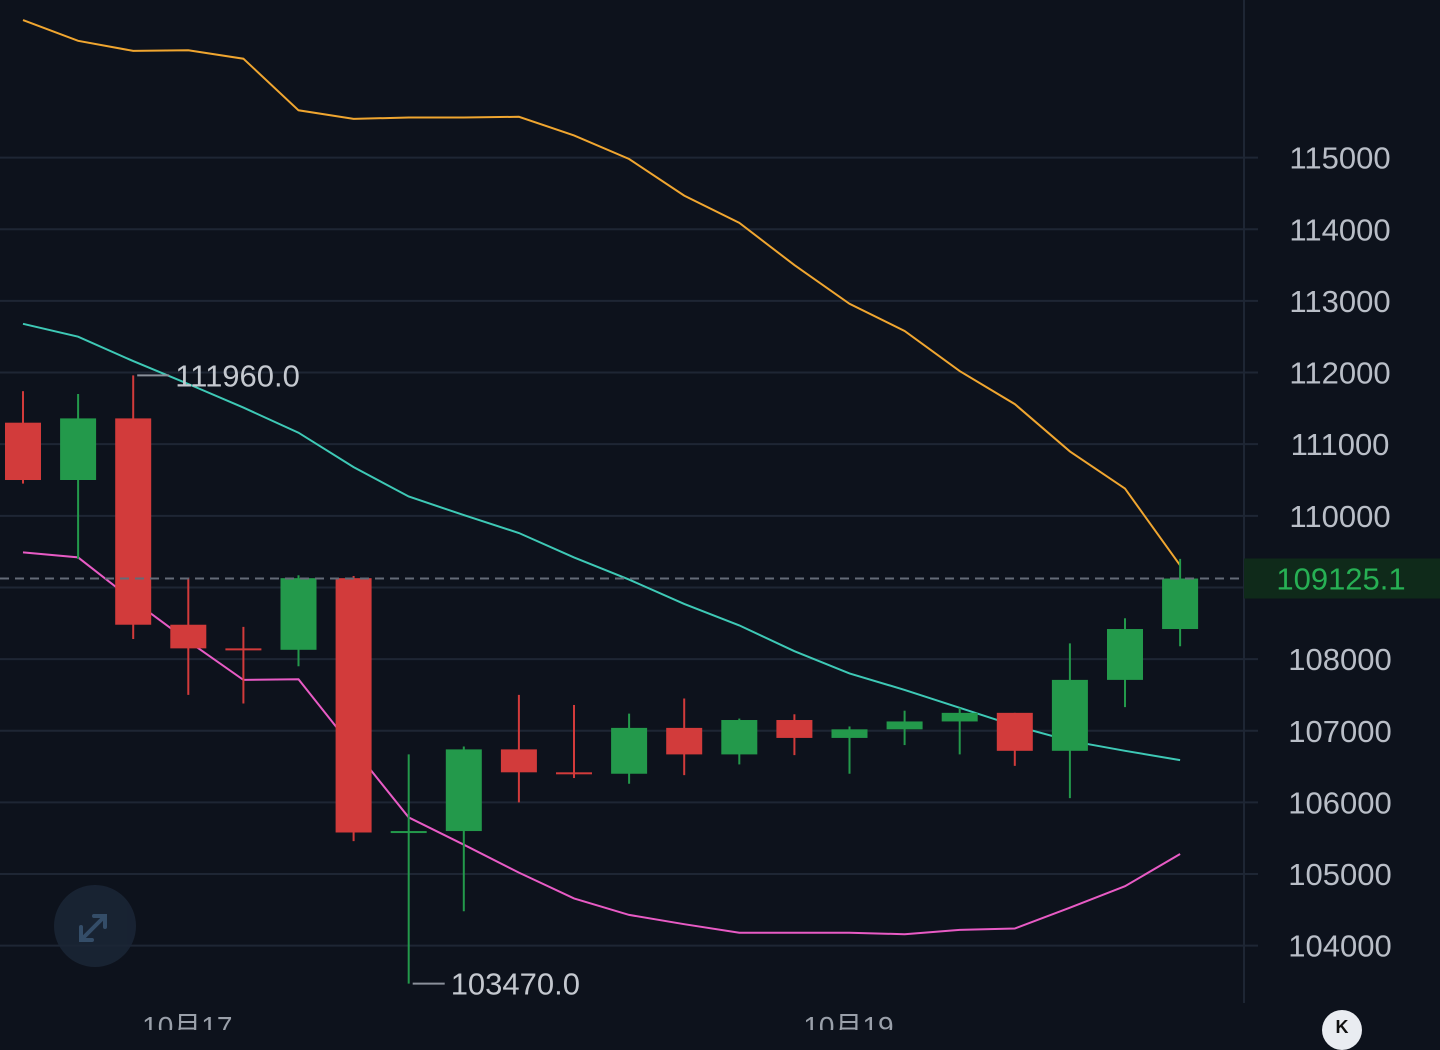 This screenshot has height=1050, width=1440. Describe the element at coordinates (237, 375) in the screenshot. I see `high-price-label: 111960.0` at that location.